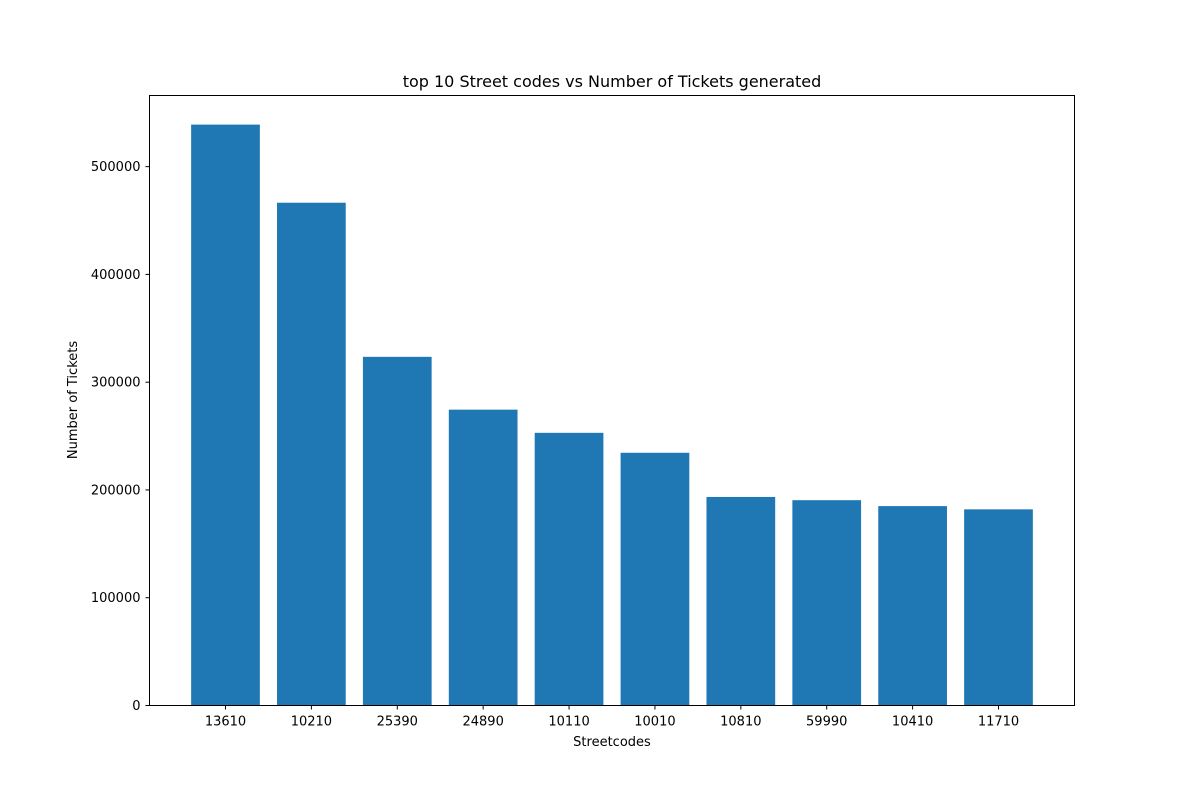  Describe the element at coordinates (740, 722) in the screenshot. I see `x-tick-label-10810: 10810` at that location.